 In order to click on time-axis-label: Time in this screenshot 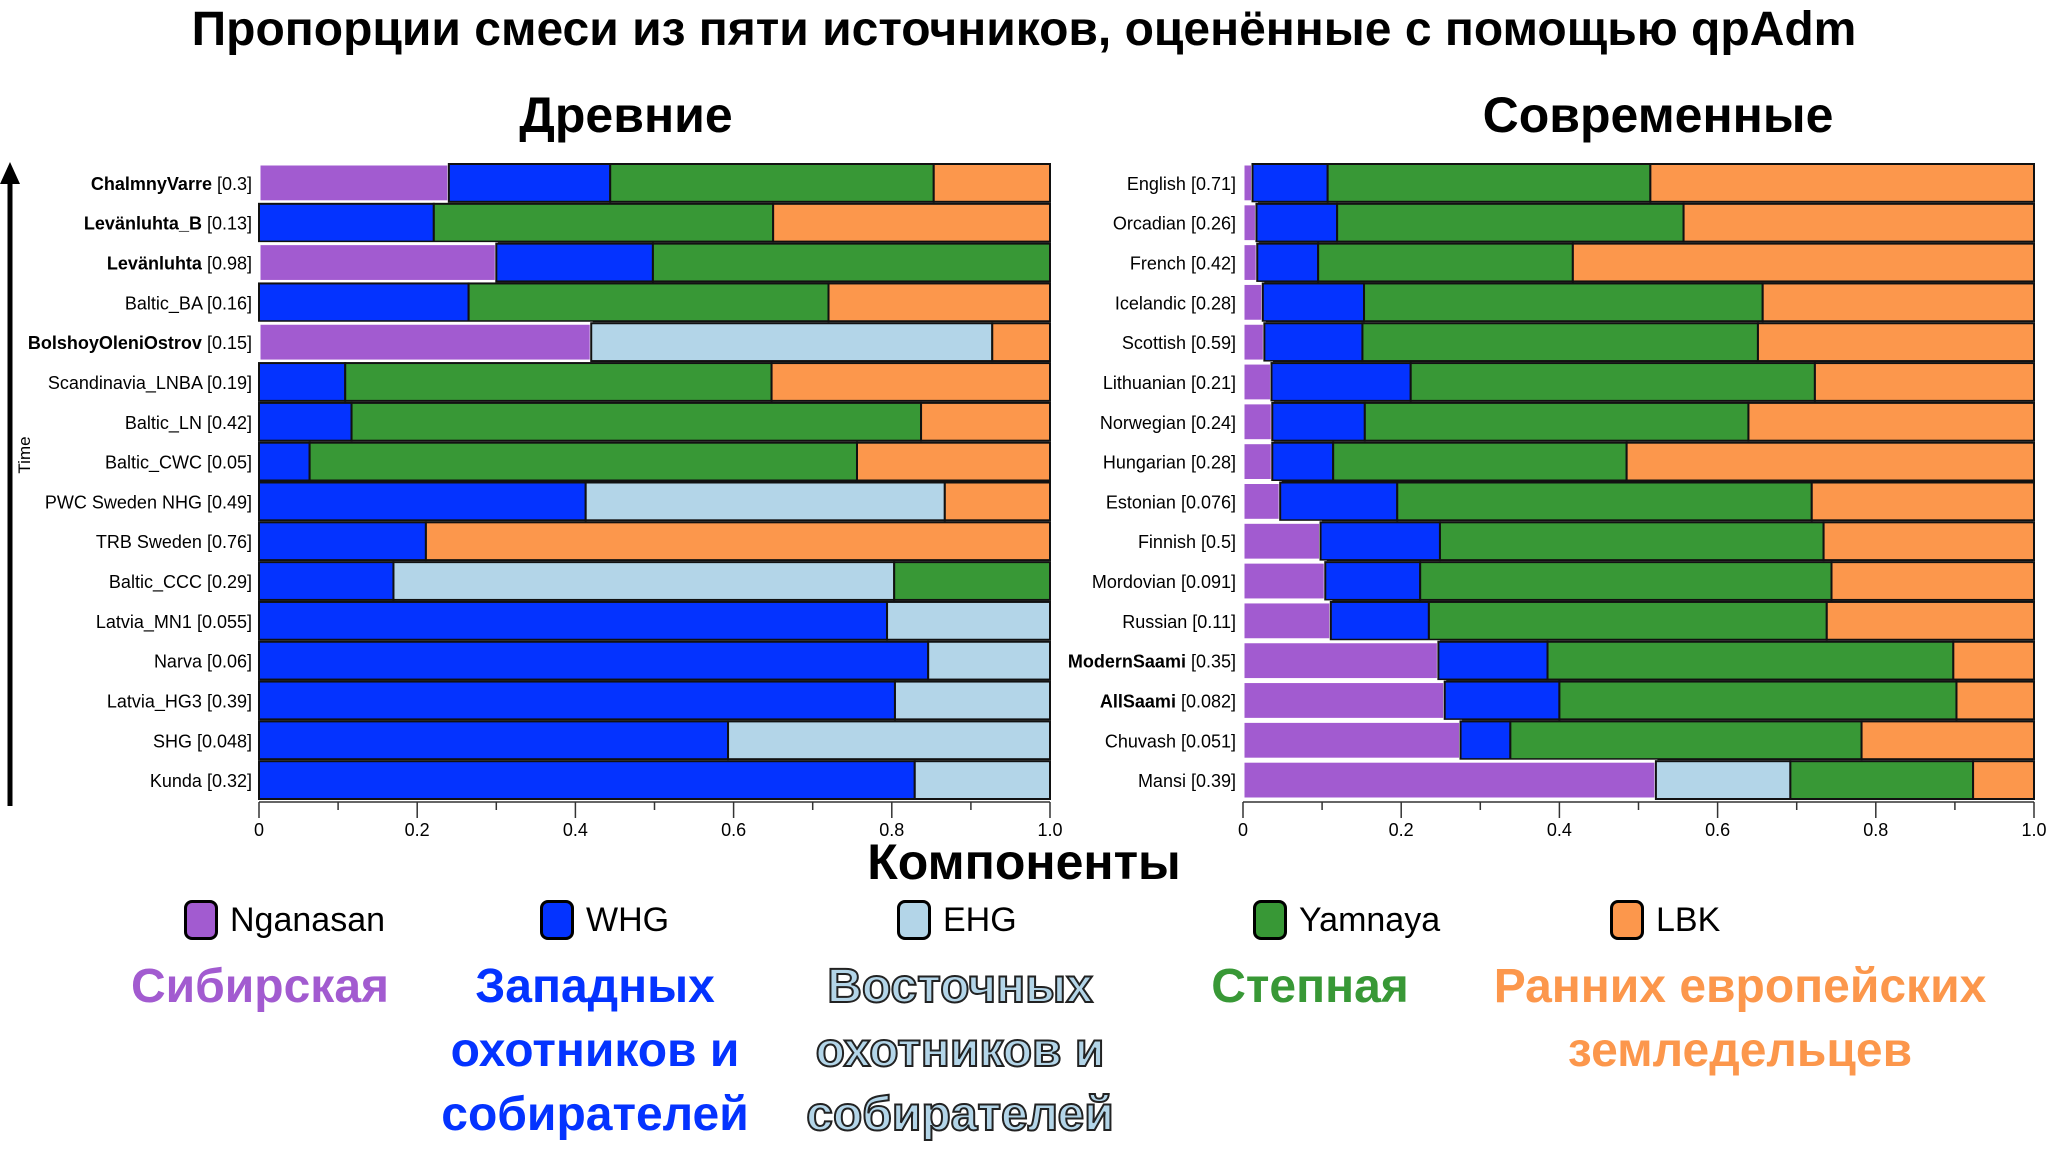, I will do `click(24, 454)`.